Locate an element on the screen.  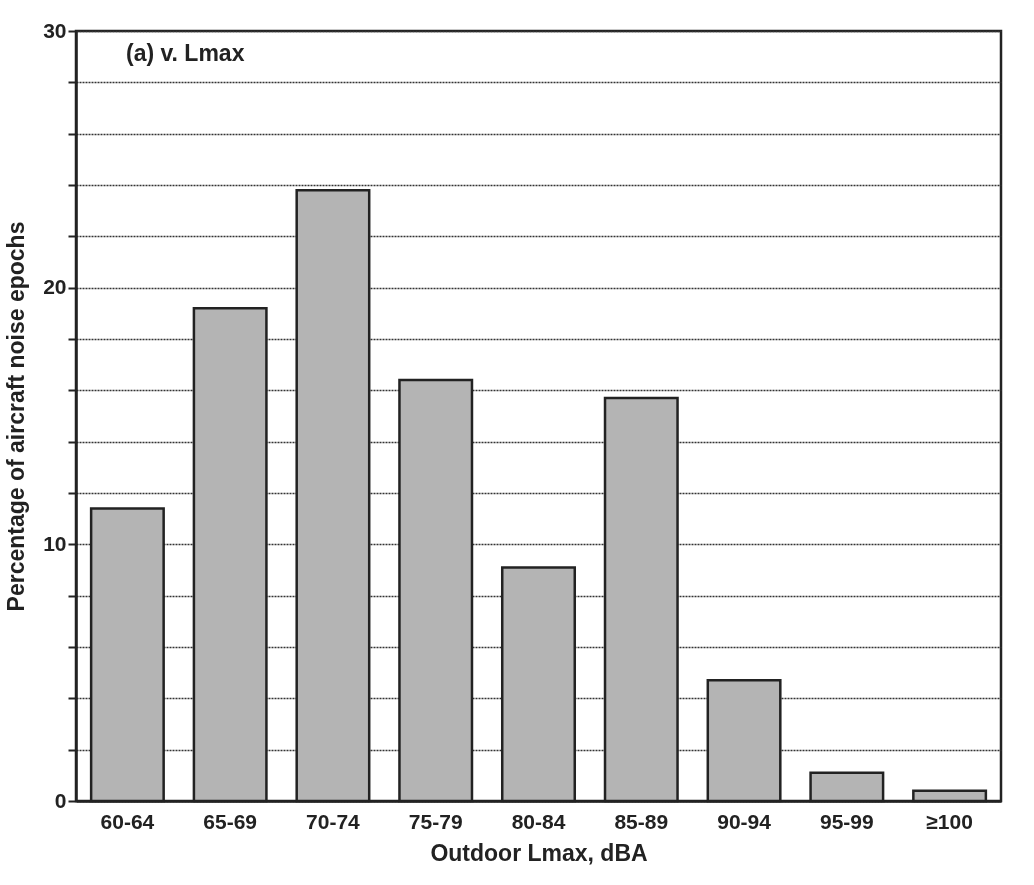
x-tick-label: 90-94 is located at coordinates (744, 821).